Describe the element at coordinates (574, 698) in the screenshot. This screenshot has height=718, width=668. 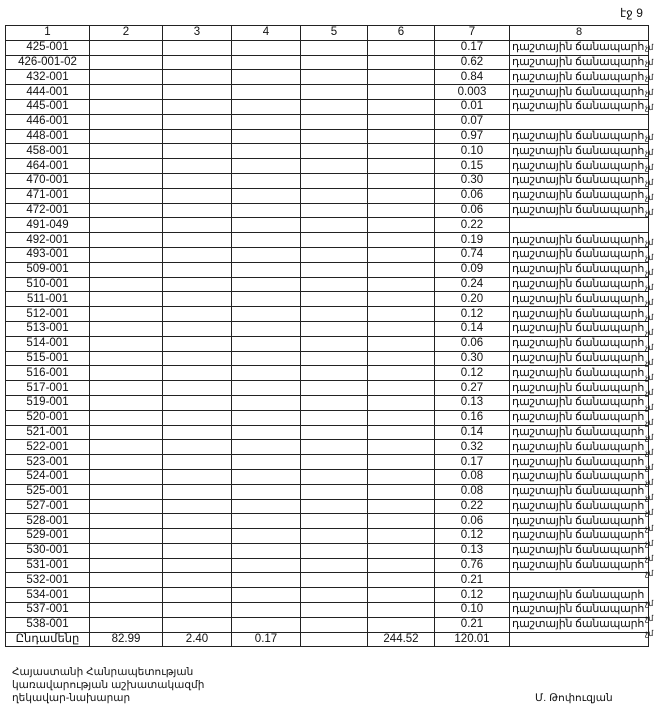
I see `signer-name: Մ. Թոփուզյան` at that location.